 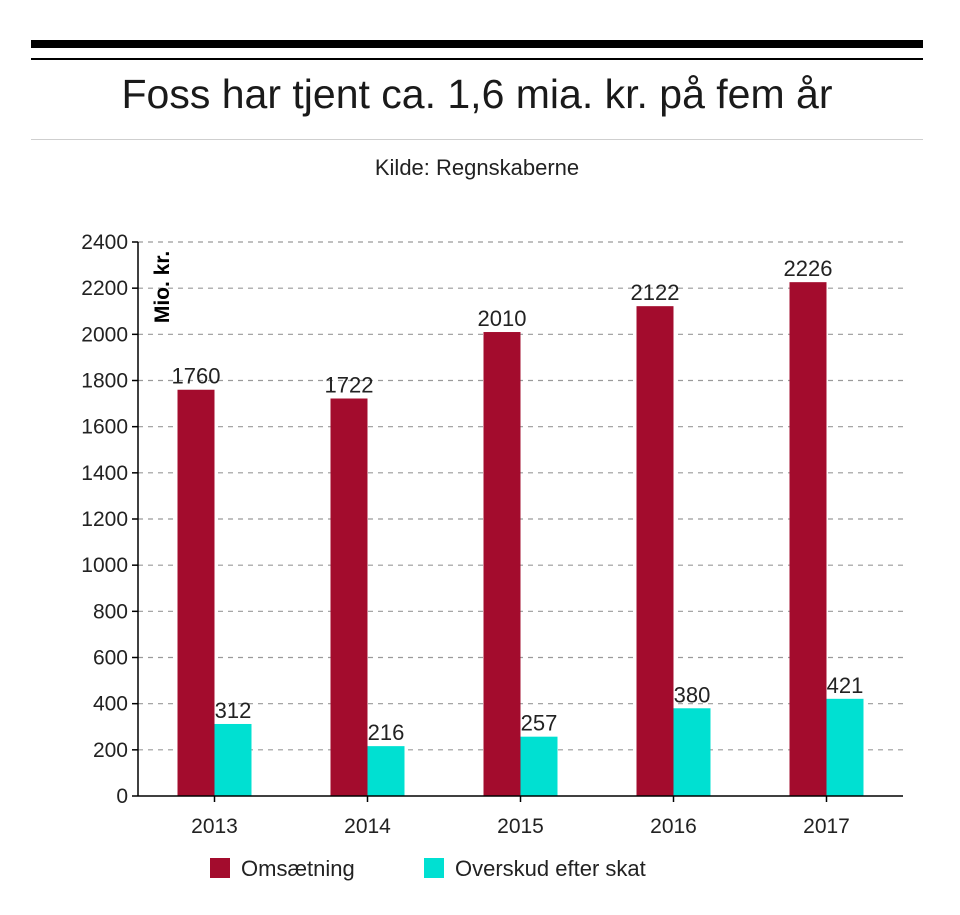 What do you see at coordinates (104, 242) in the screenshot?
I see `y-tick-label: 2400` at bounding box center [104, 242].